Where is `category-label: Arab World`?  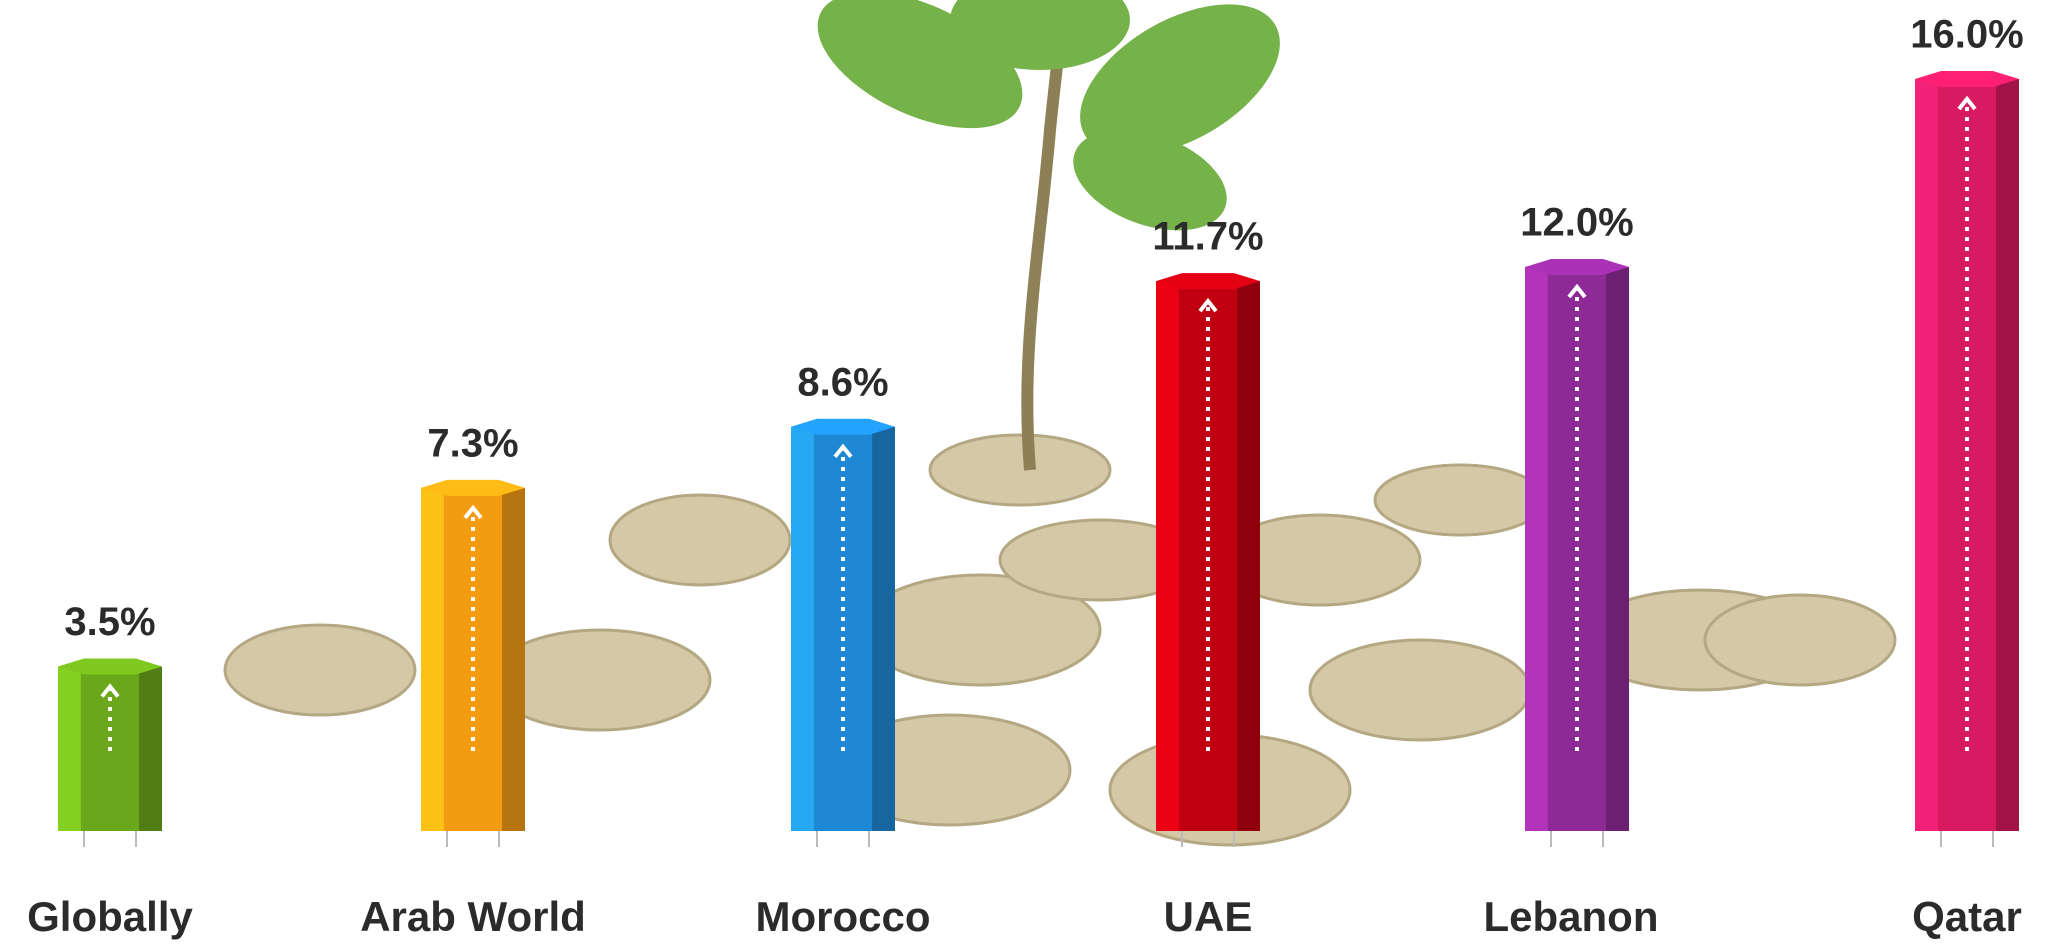
category-label: Arab World is located at coordinates (473, 916).